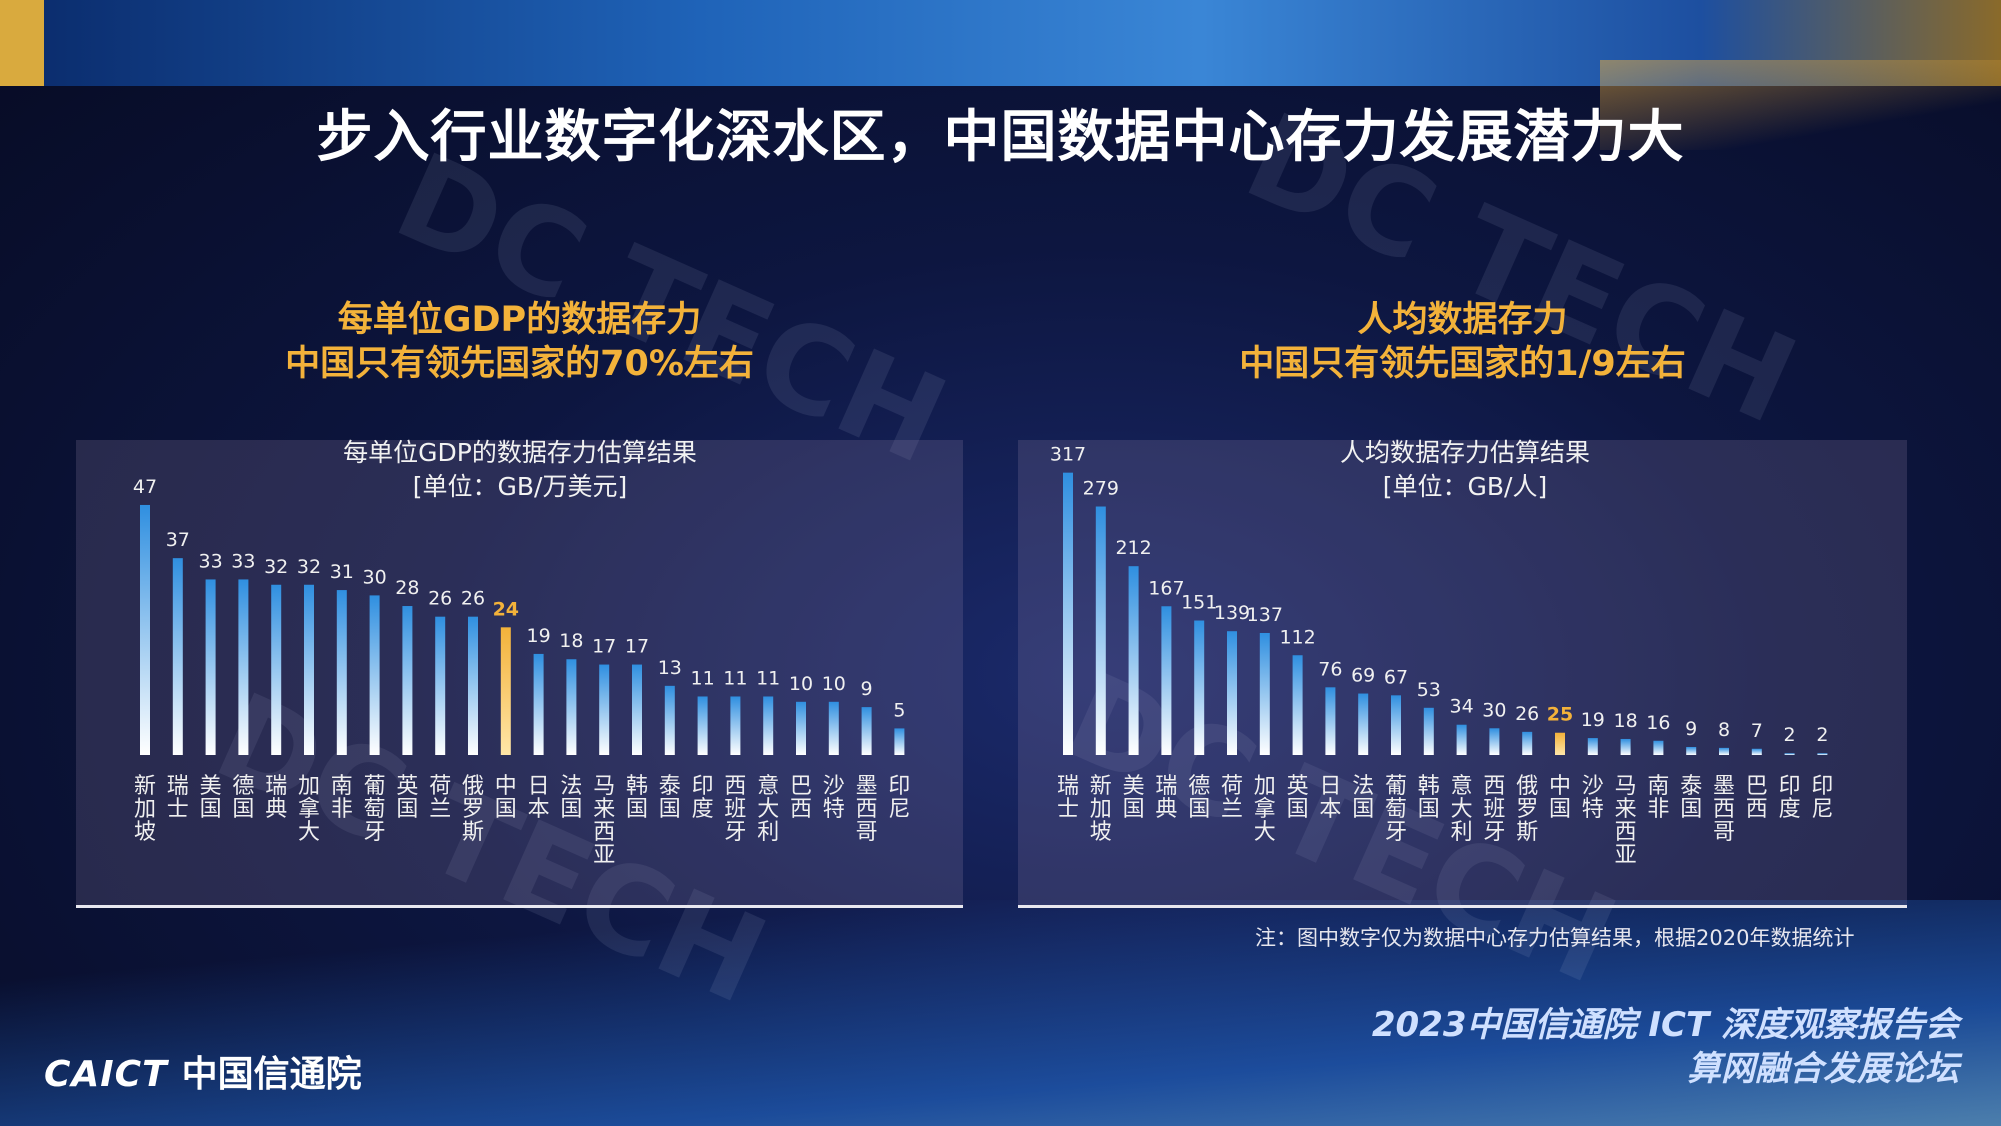  I want to click on data-label: 33, so click(211, 561).